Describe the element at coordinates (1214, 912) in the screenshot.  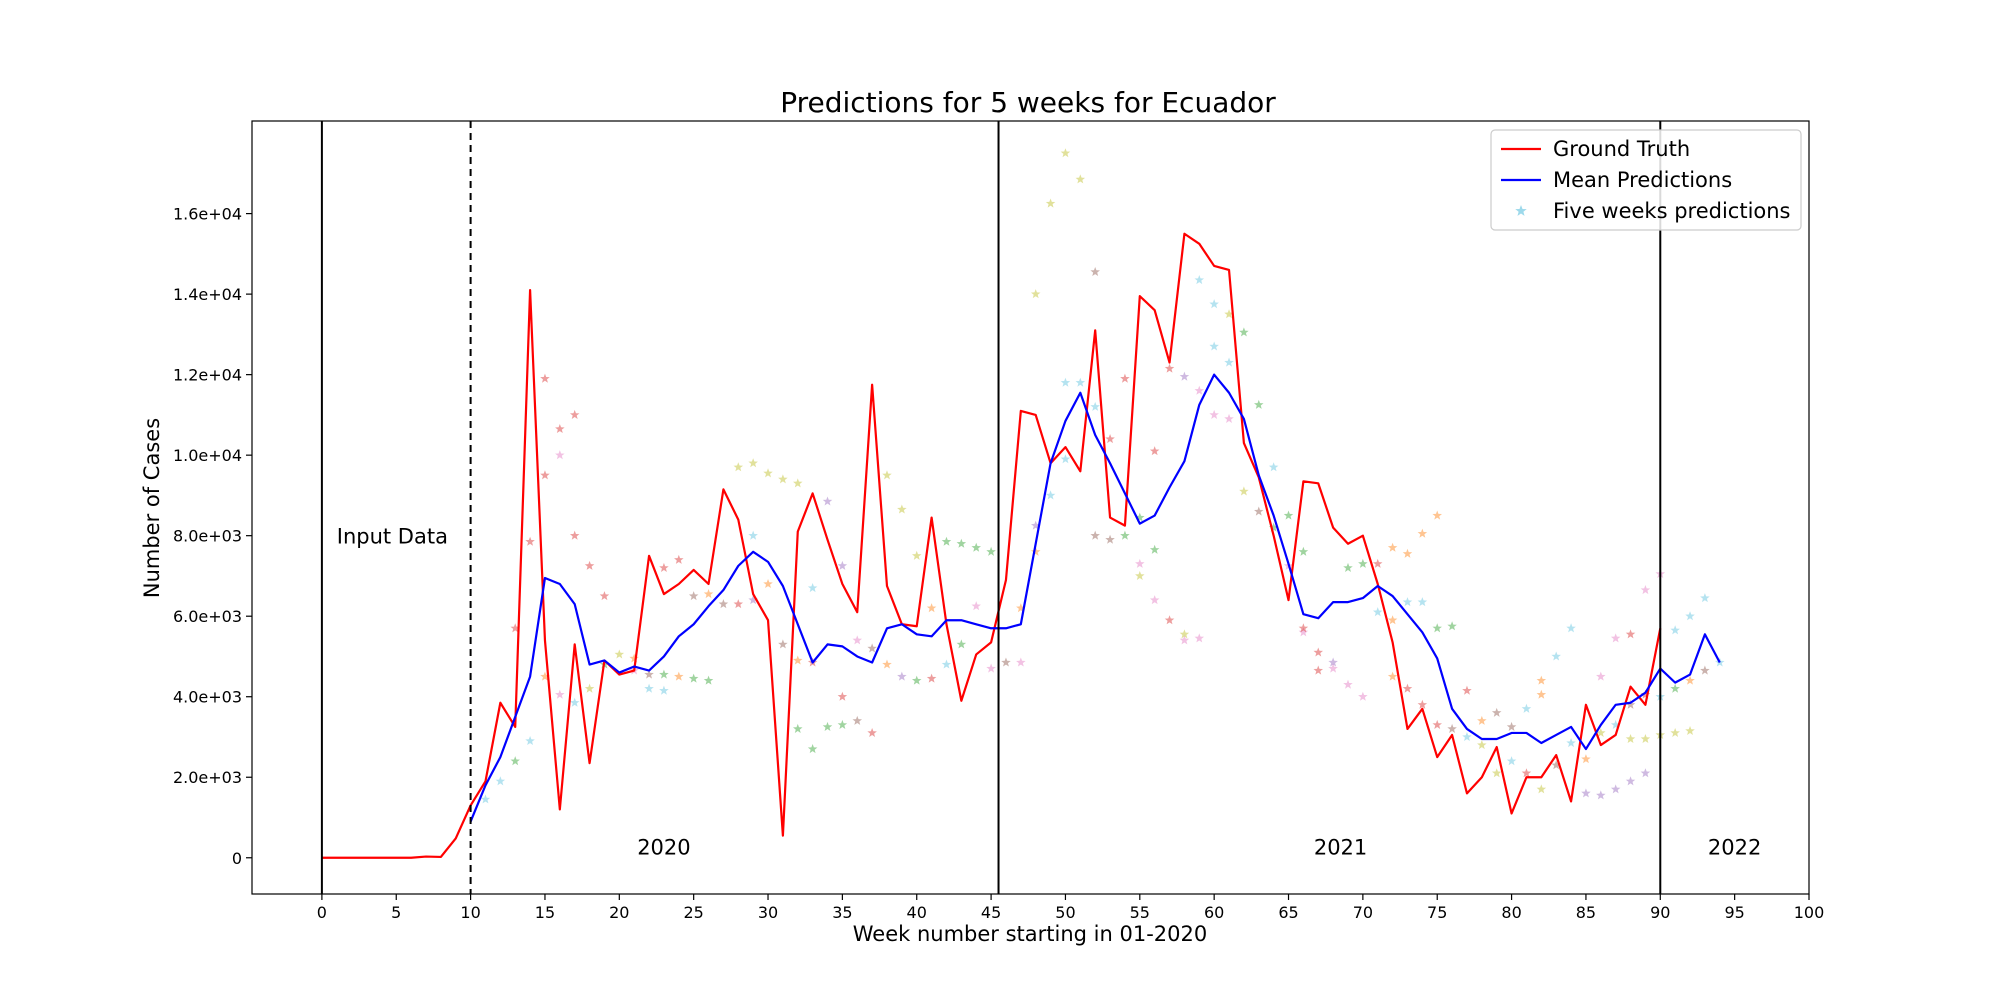
I see `x-tick-label-12: 60` at that location.